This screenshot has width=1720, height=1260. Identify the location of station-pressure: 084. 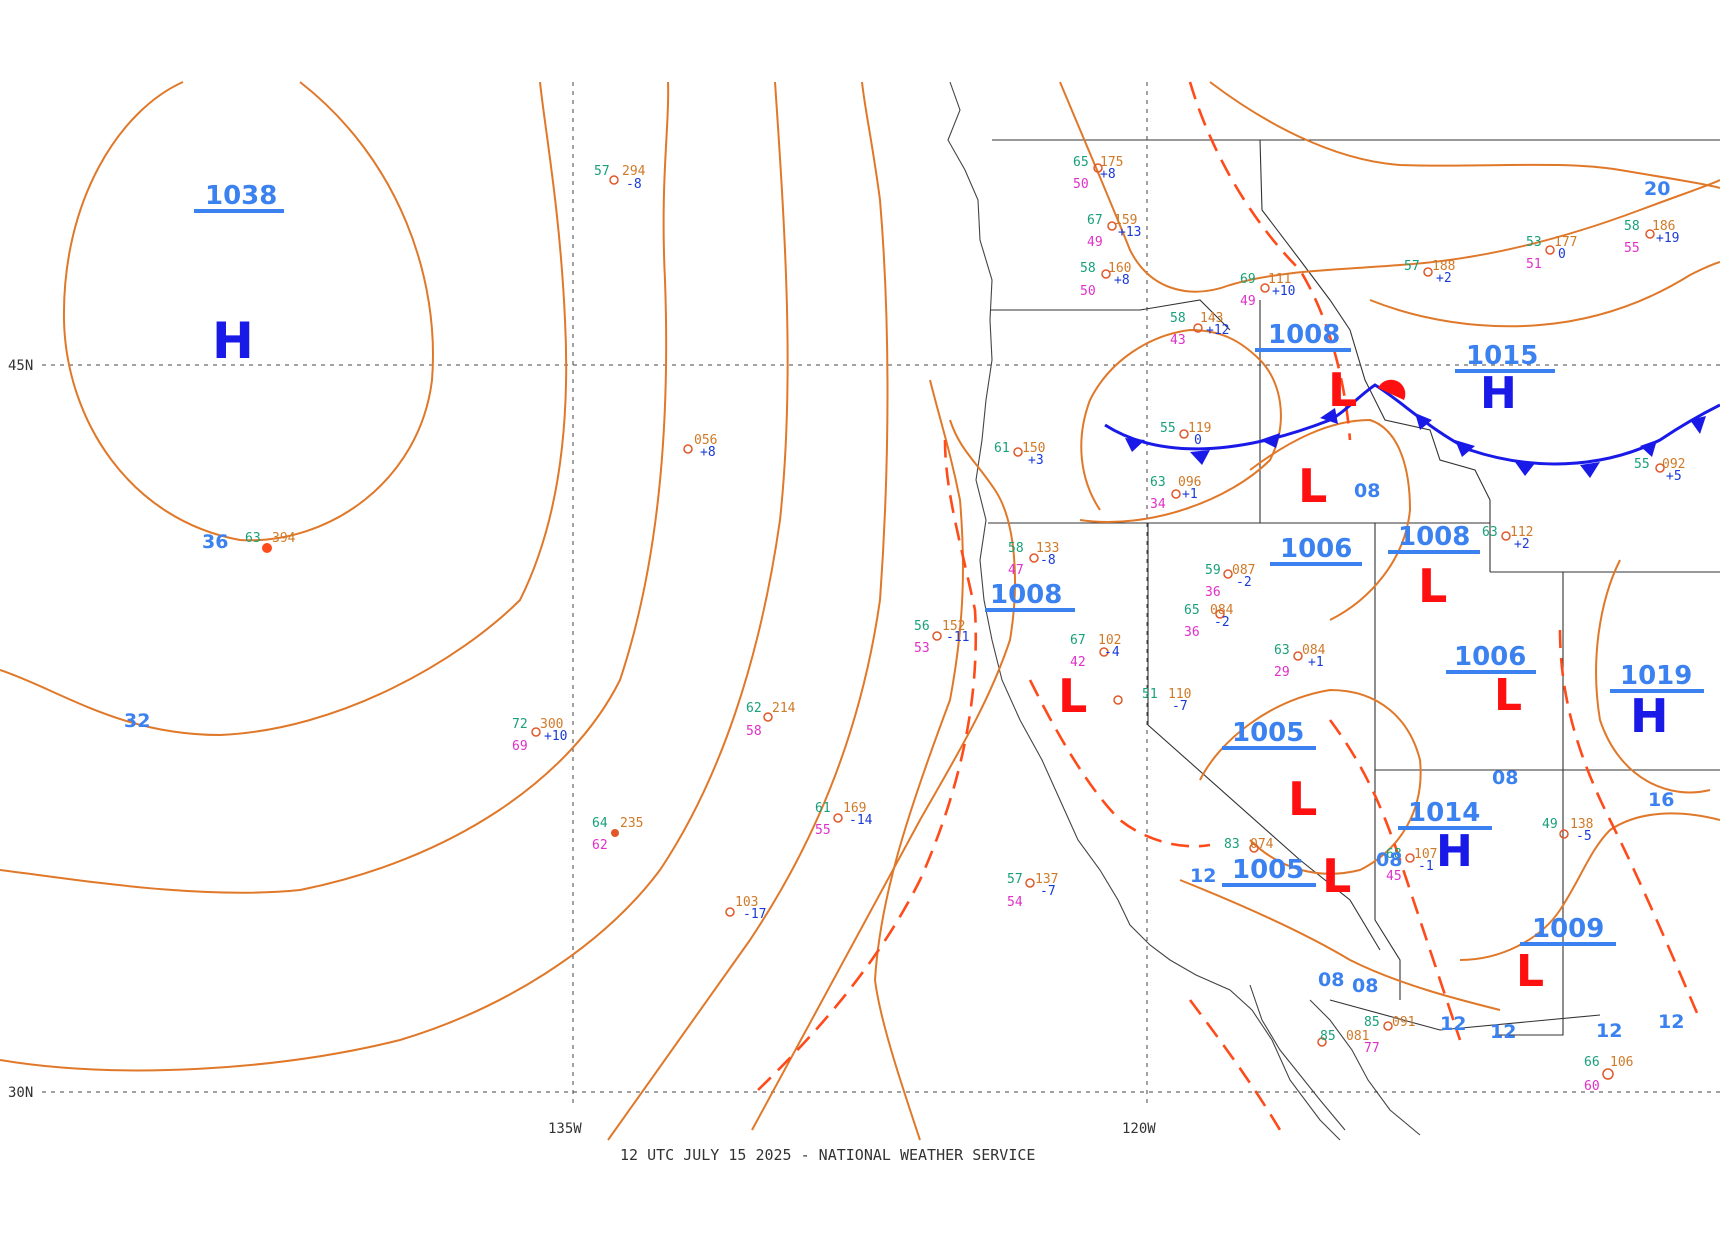
(1222, 610).